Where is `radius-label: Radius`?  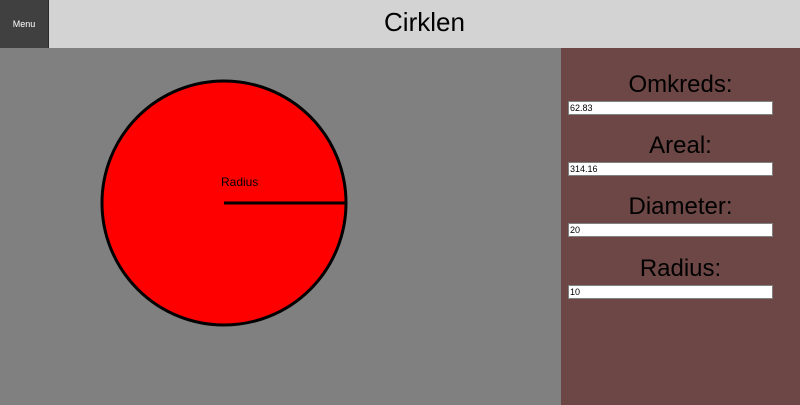
radius-label: Radius is located at coordinates (239, 182).